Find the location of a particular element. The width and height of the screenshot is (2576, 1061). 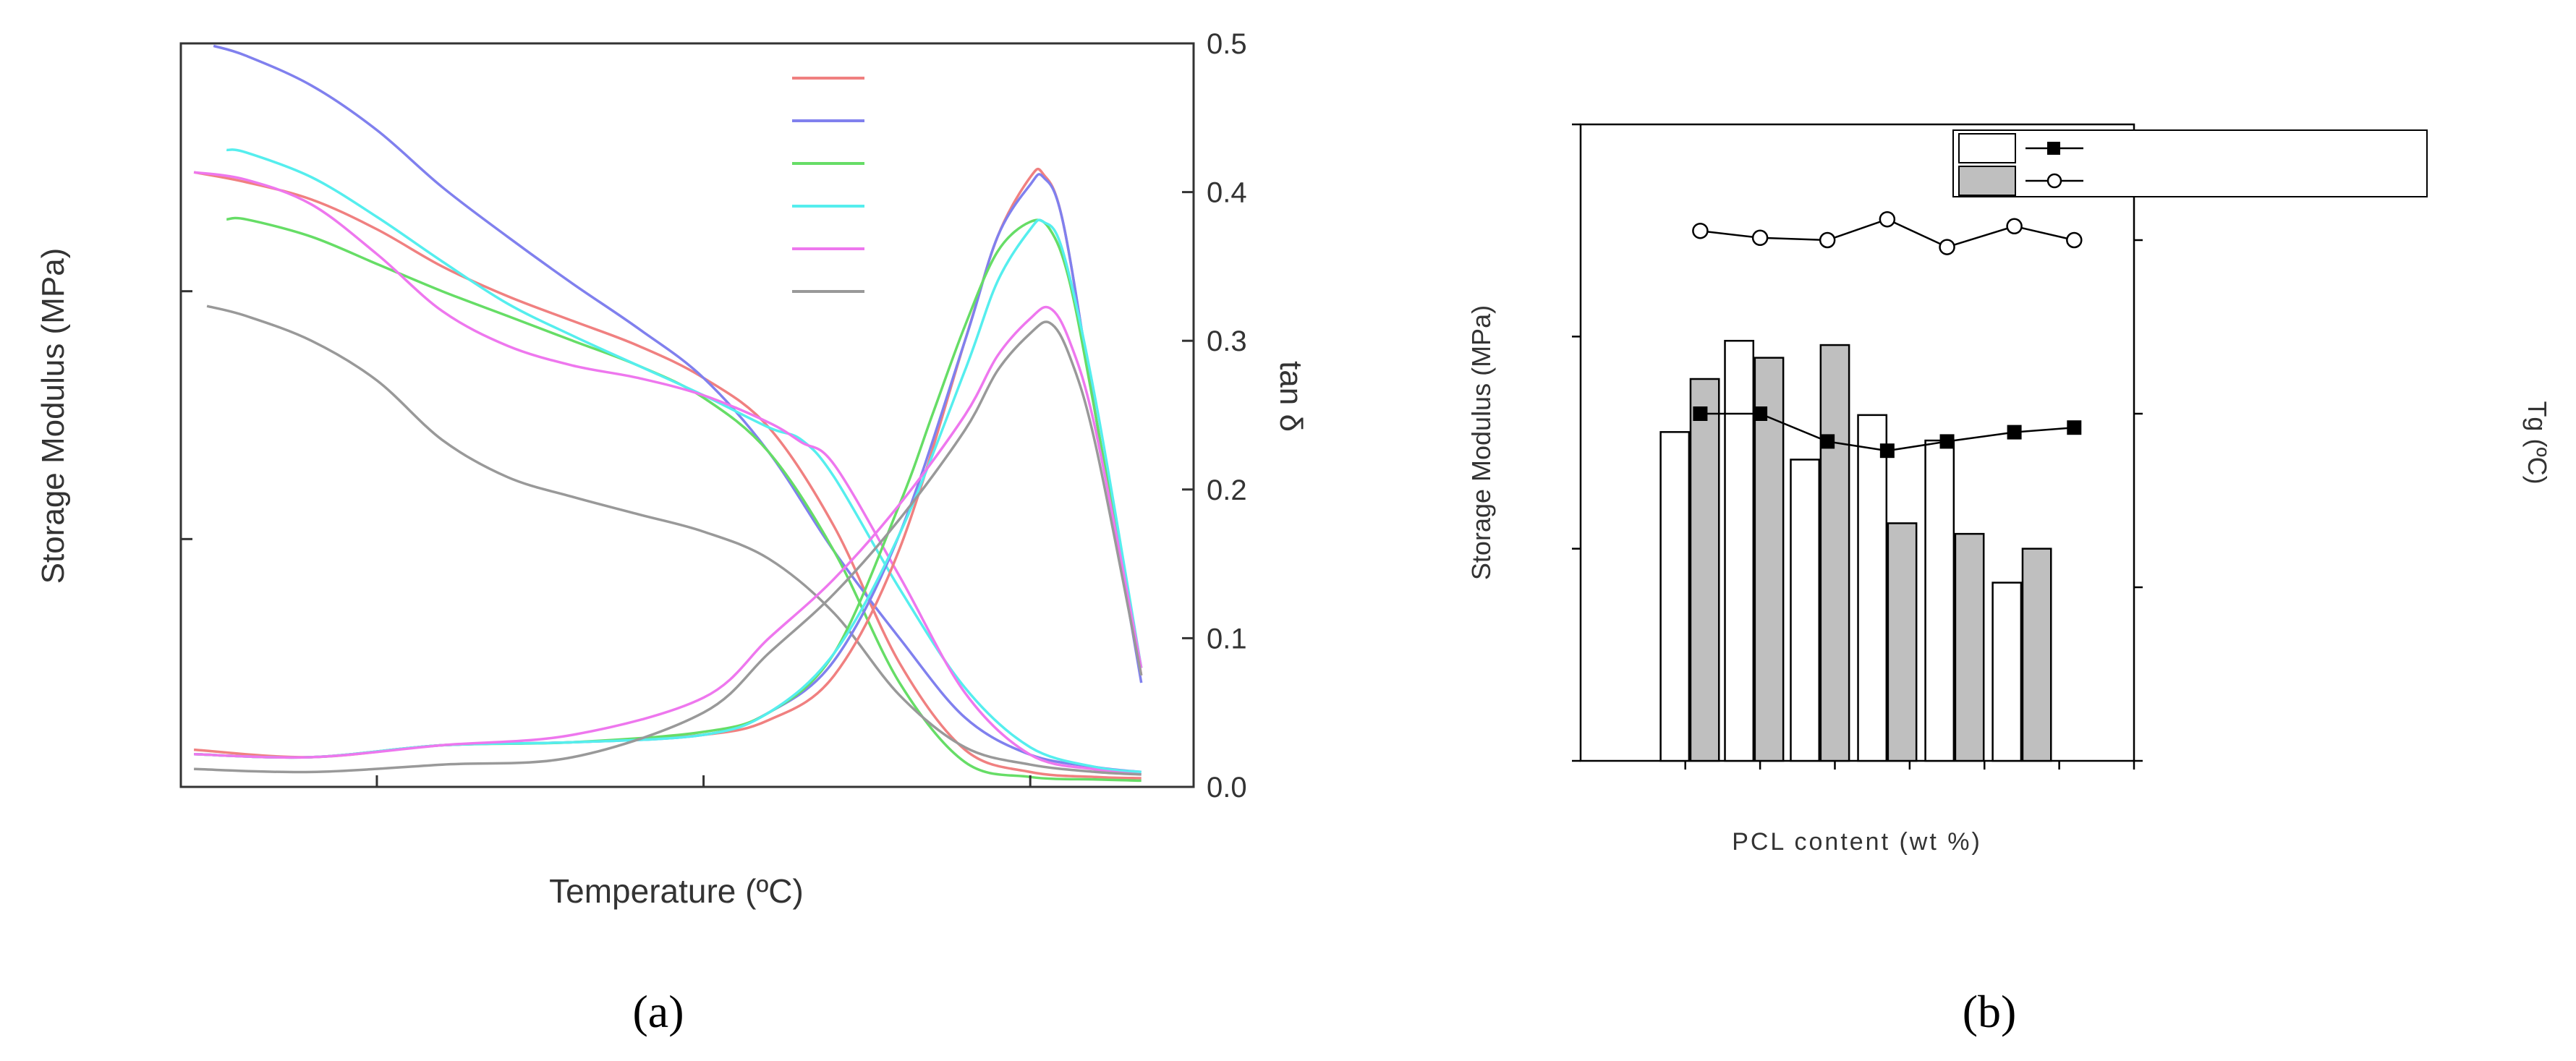

chart-a-y2tick-label: 0.5 is located at coordinates (1227, 44).